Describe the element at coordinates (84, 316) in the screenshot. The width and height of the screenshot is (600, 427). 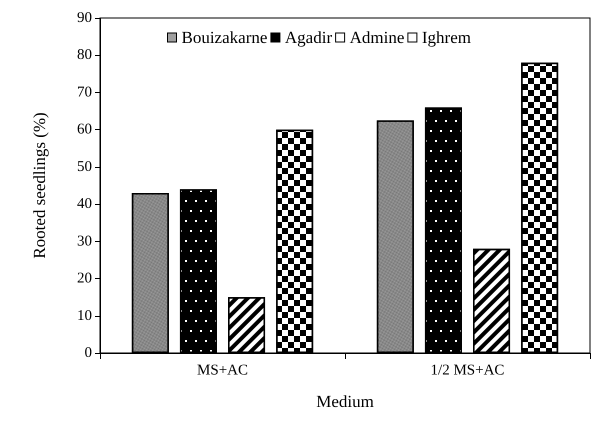
I see `y-tick-label: 10` at that location.